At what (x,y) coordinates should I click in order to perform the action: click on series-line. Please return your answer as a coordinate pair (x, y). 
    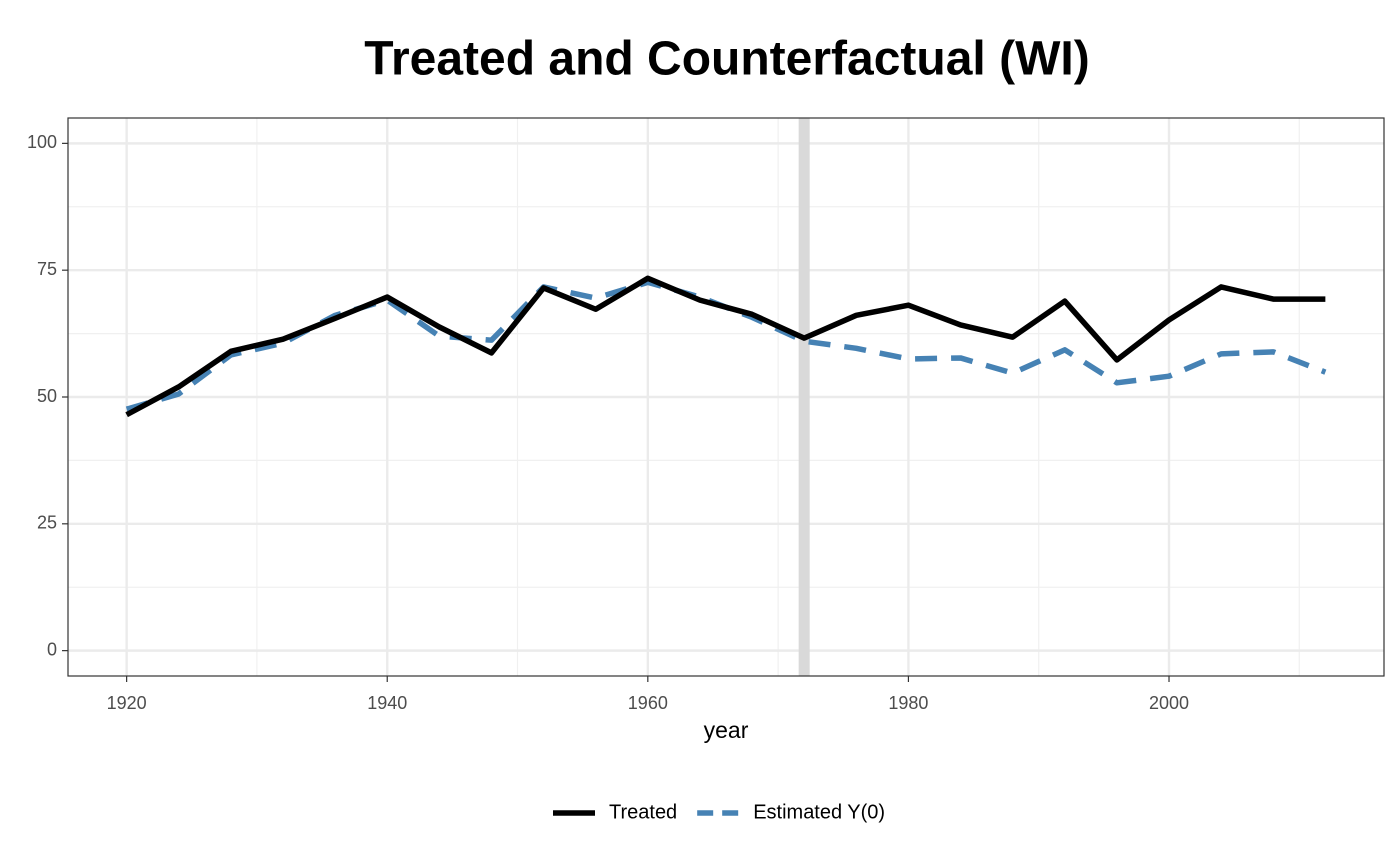
    Looking at the image, I should click on (726, 345).